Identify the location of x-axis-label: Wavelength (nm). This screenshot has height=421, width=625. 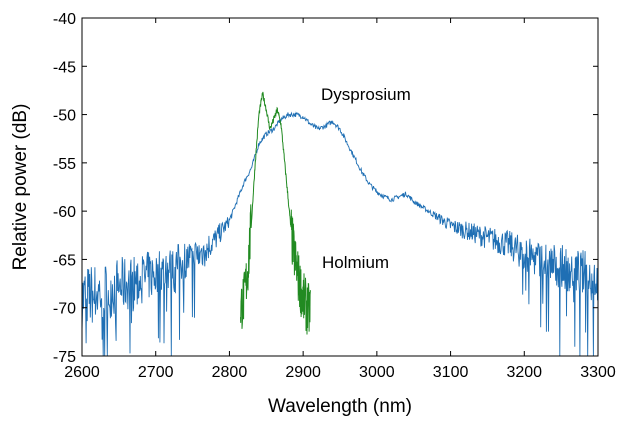
(340, 406).